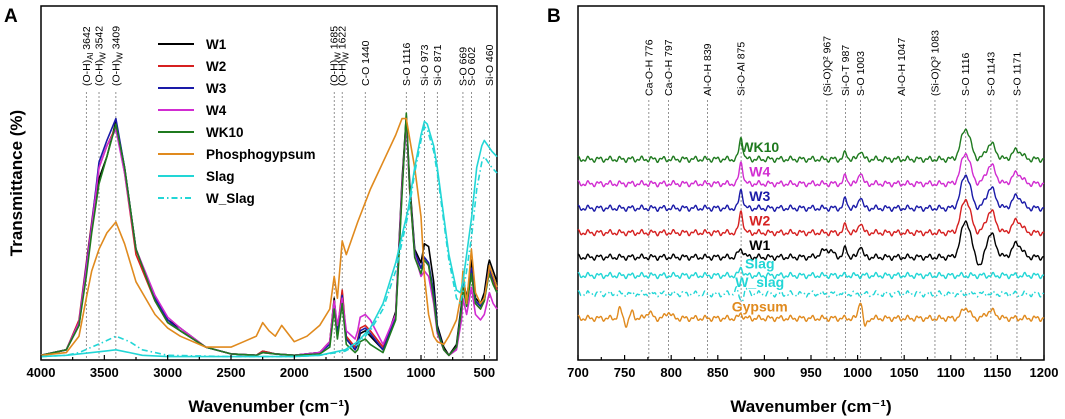 This screenshot has height=419, width=1065. I want to click on panel-b-series-w3, so click(811, 193).